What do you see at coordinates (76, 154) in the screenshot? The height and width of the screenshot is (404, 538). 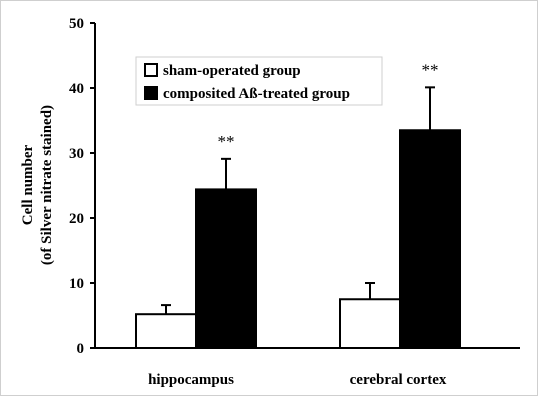 I see `y-tick-label: 30` at bounding box center [76, 154].